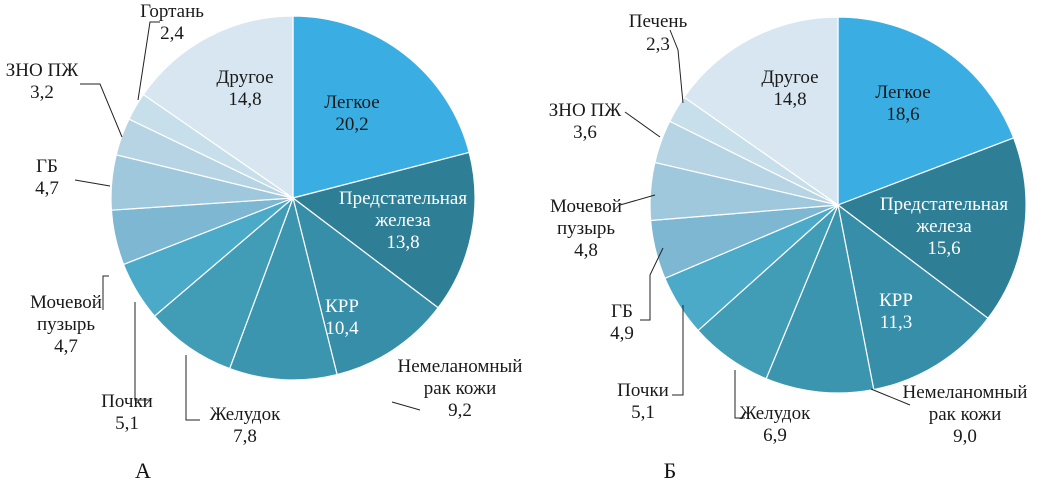  I want to click on slice-value-lung: 18,6, so click(902, 114).